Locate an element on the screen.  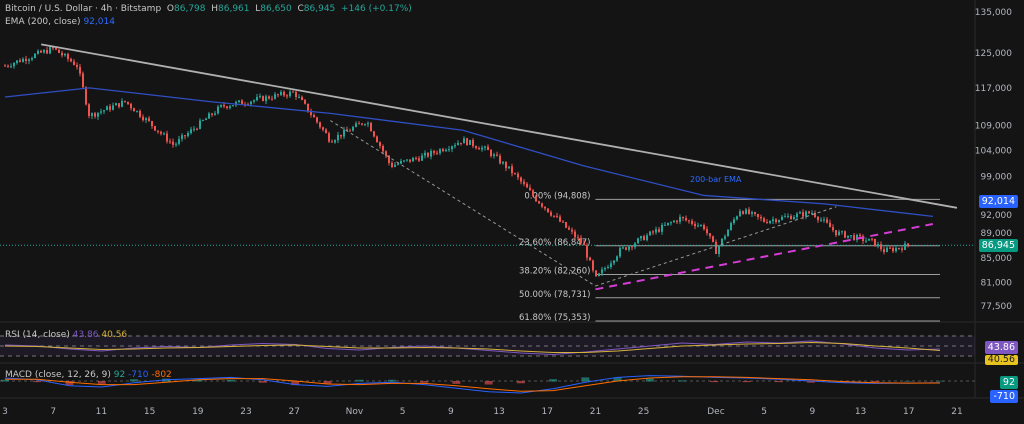
x-tick-label: 15 is located at coordinates (149, 412).